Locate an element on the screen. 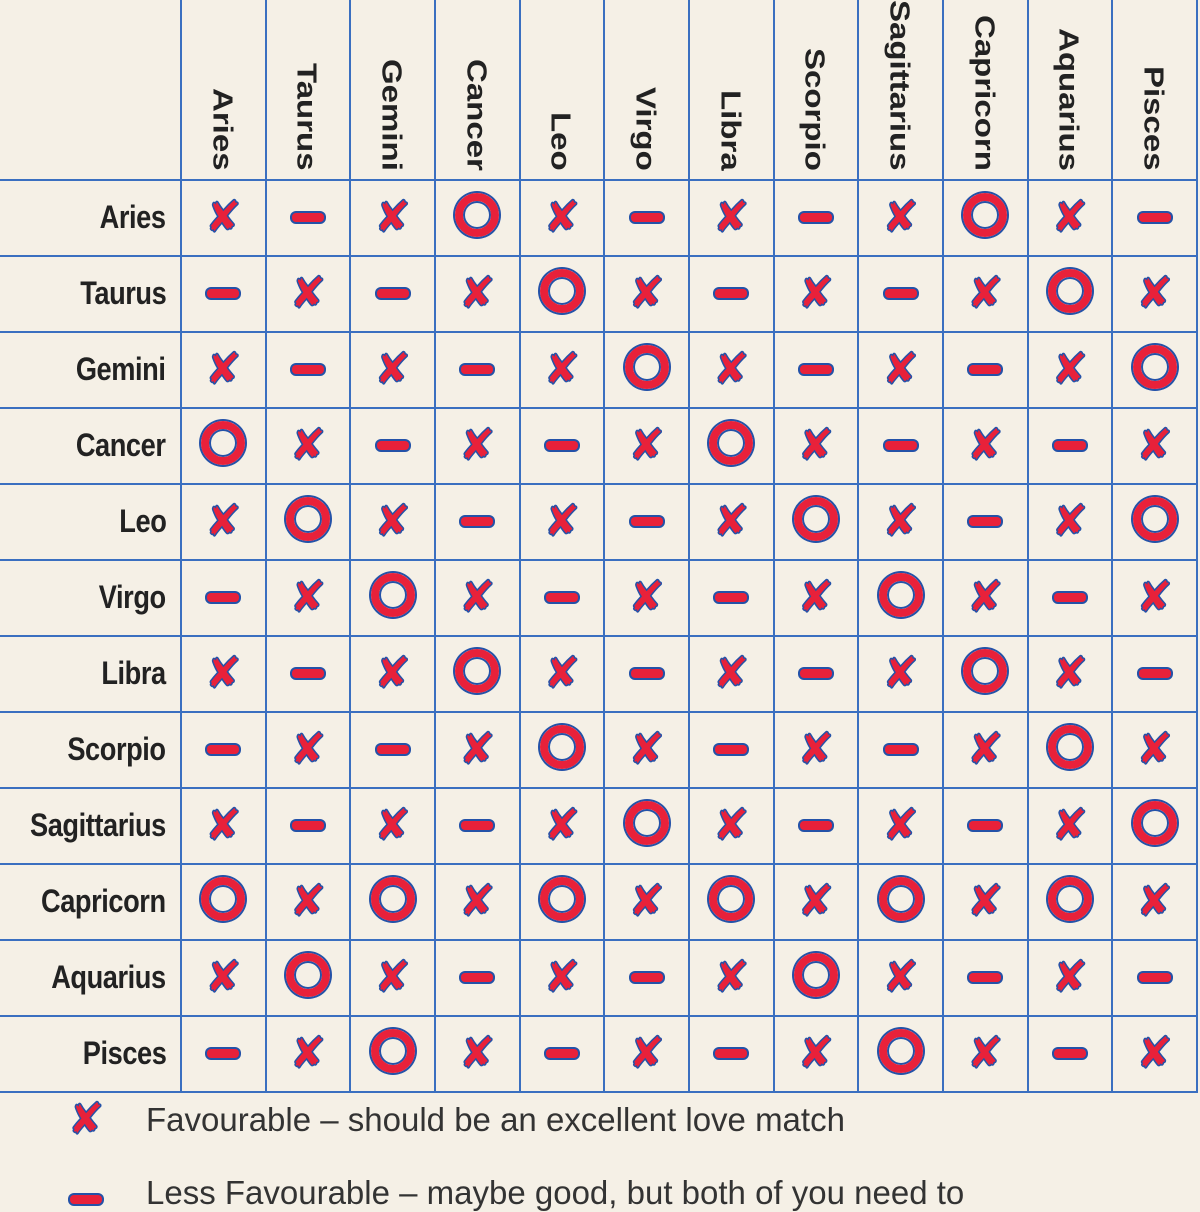 The height and width of the screenshot is (1212, 1200). row-label: Libra is located at coordinates (134, 673).